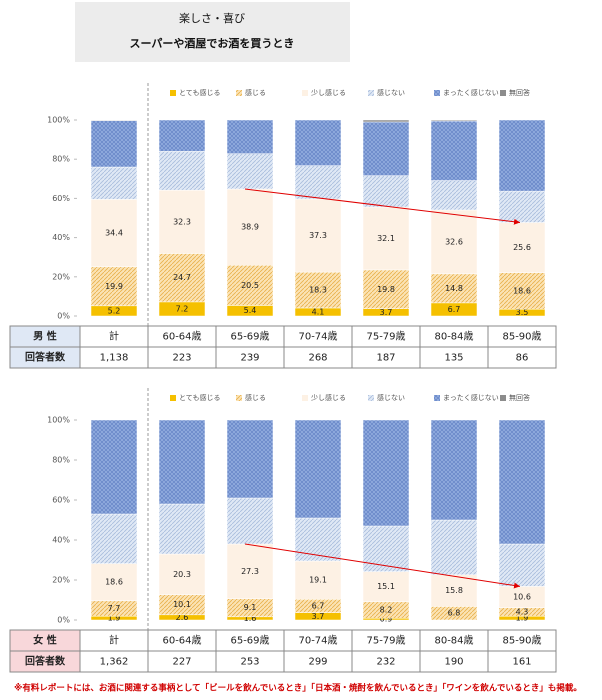 Image resolution: width=602 pixels, height=700 pixels. I want to click on data-label: 6.7, so click(318, 605).